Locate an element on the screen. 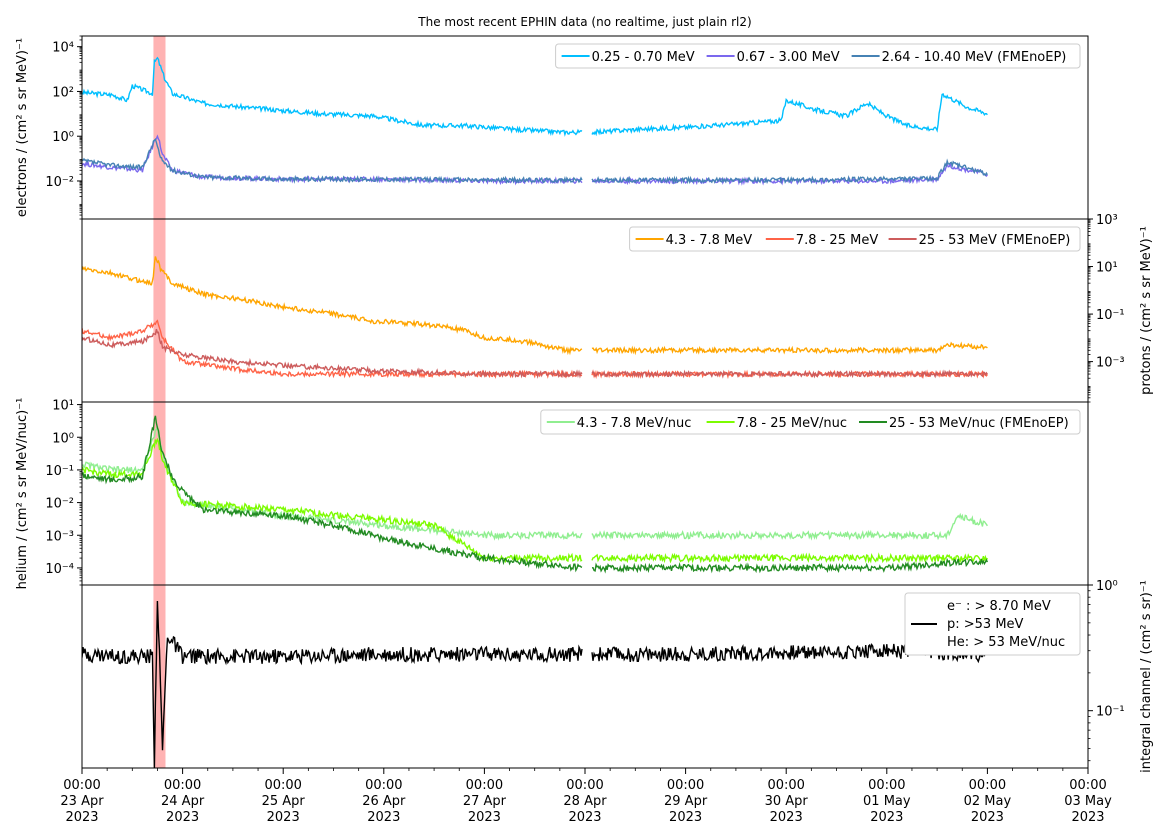 This screenshot has height=830, width=1170. x-tick-label: 30 Apr is located at coordinates (787, 801).